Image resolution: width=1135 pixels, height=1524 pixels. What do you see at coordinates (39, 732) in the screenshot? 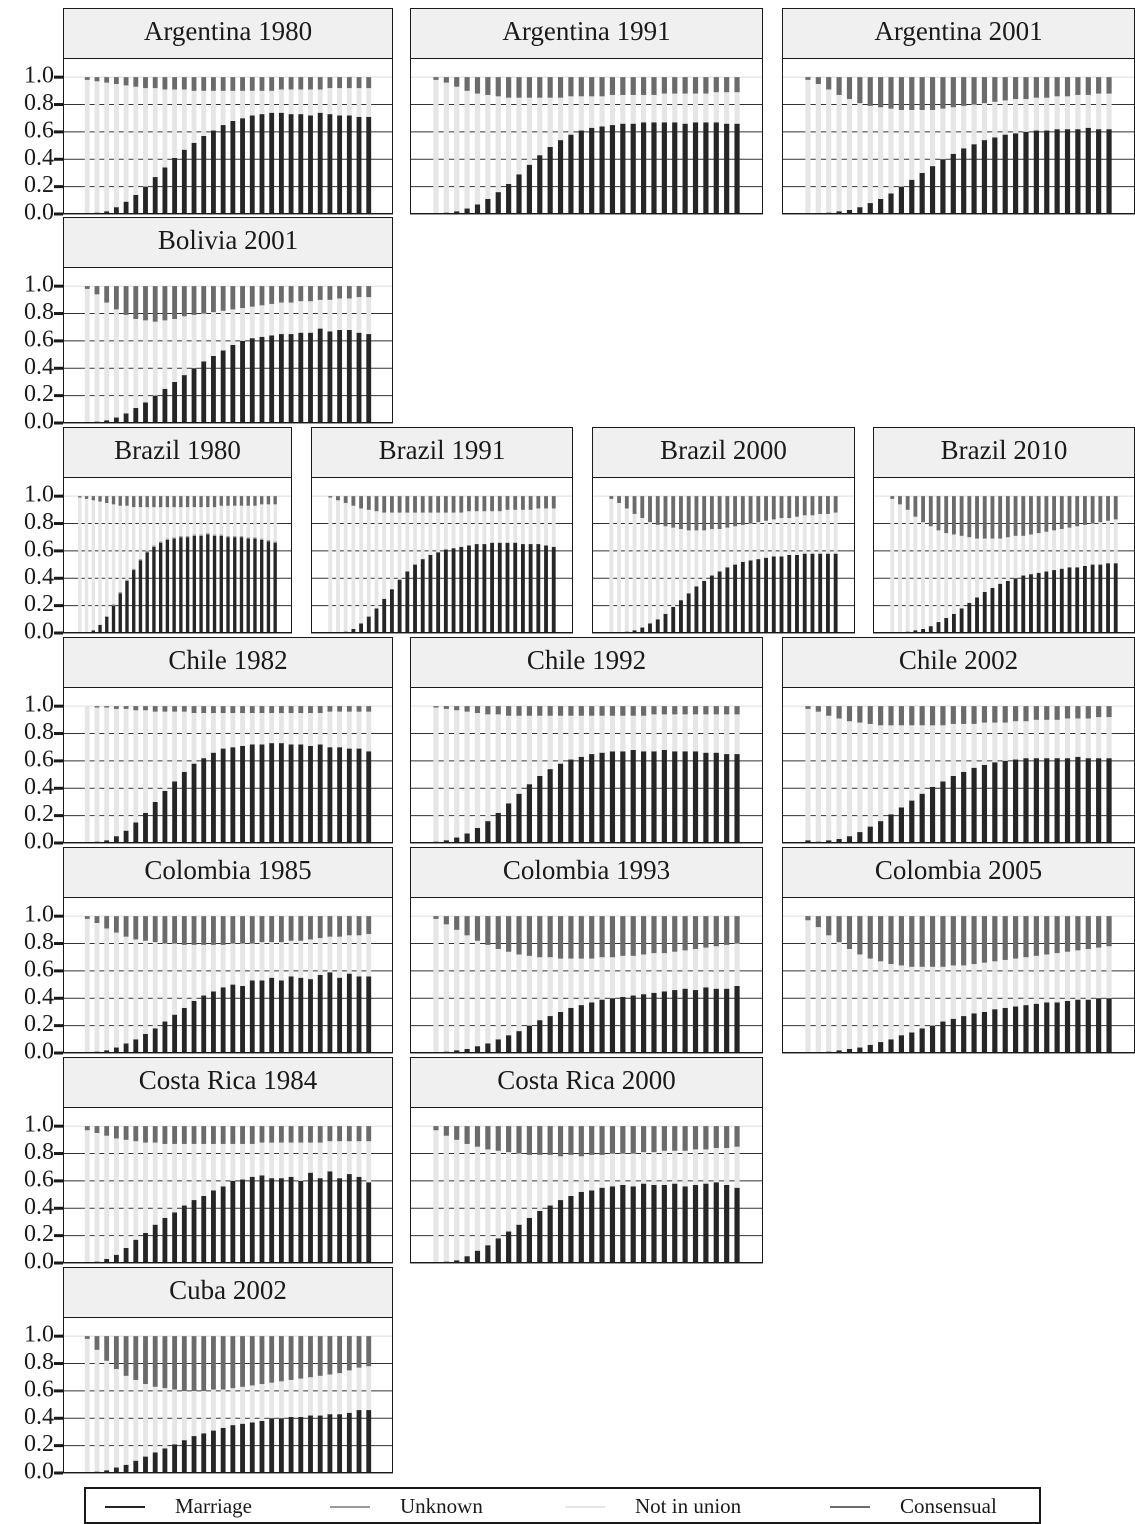
I see `y-tick-label: 0.8` at bounding box center [39, 732].